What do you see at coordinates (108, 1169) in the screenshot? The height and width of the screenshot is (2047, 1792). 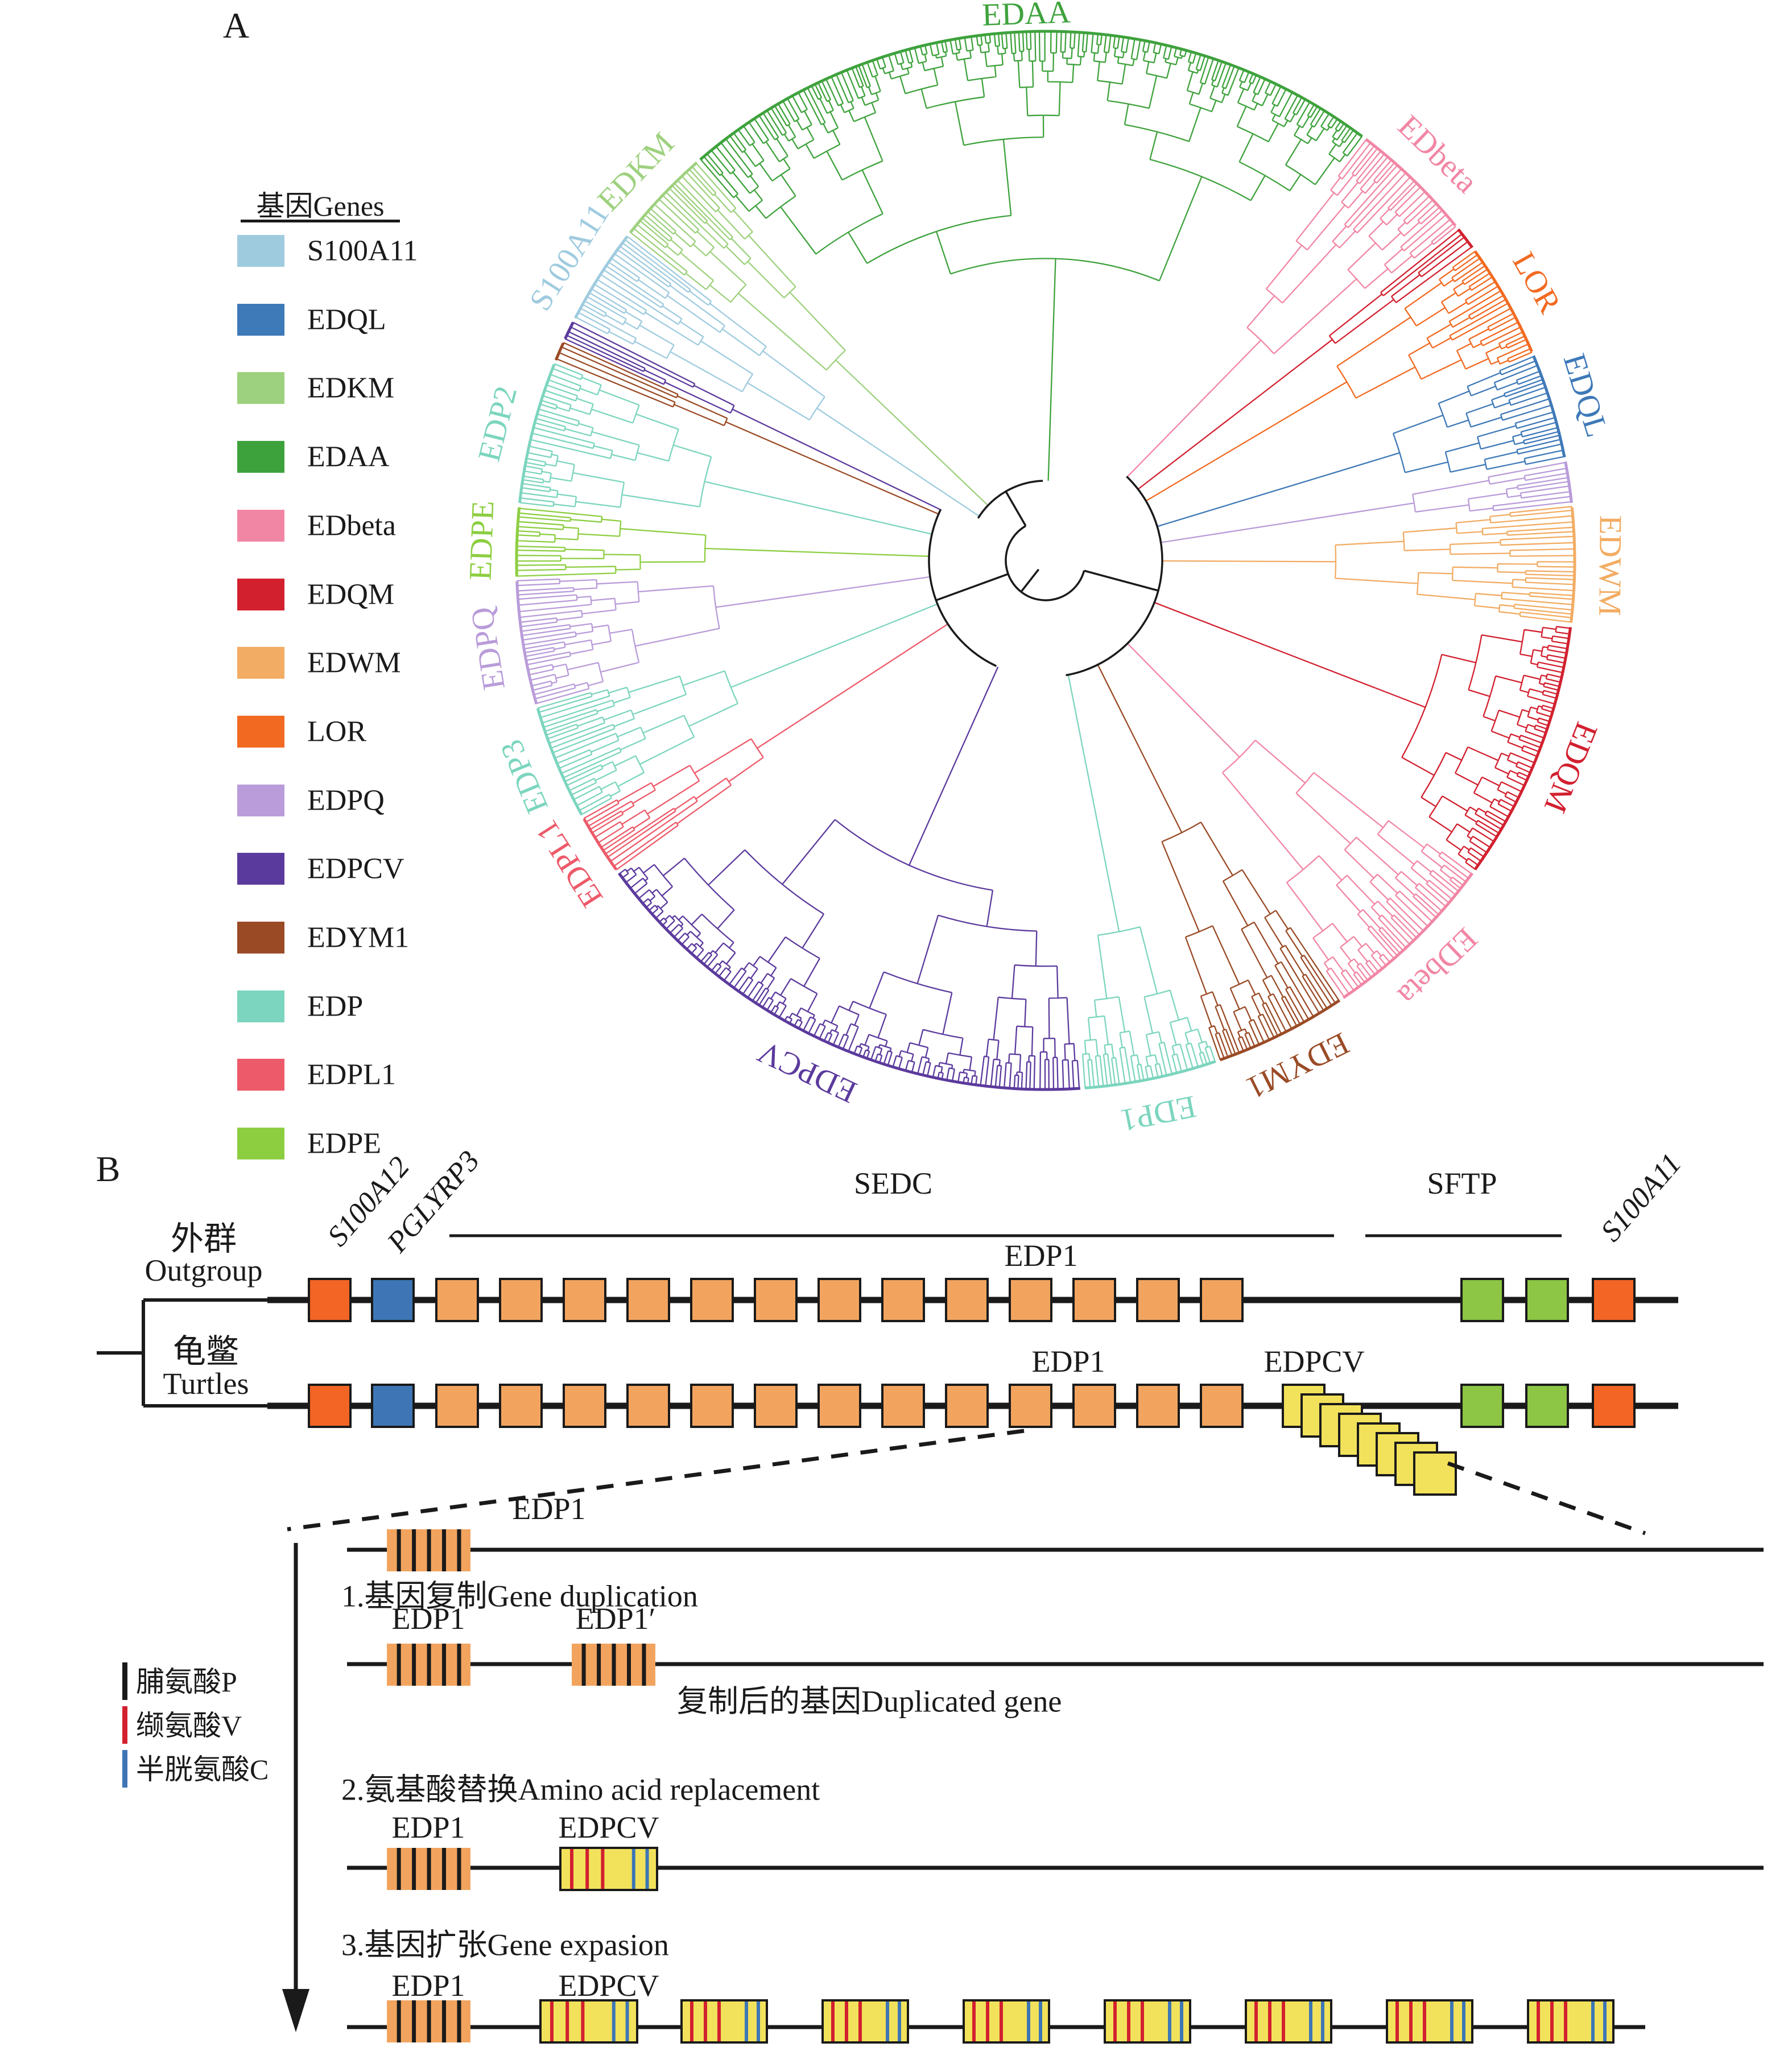 I see `panel-b-label: B` at bounding box center [108, 1169].